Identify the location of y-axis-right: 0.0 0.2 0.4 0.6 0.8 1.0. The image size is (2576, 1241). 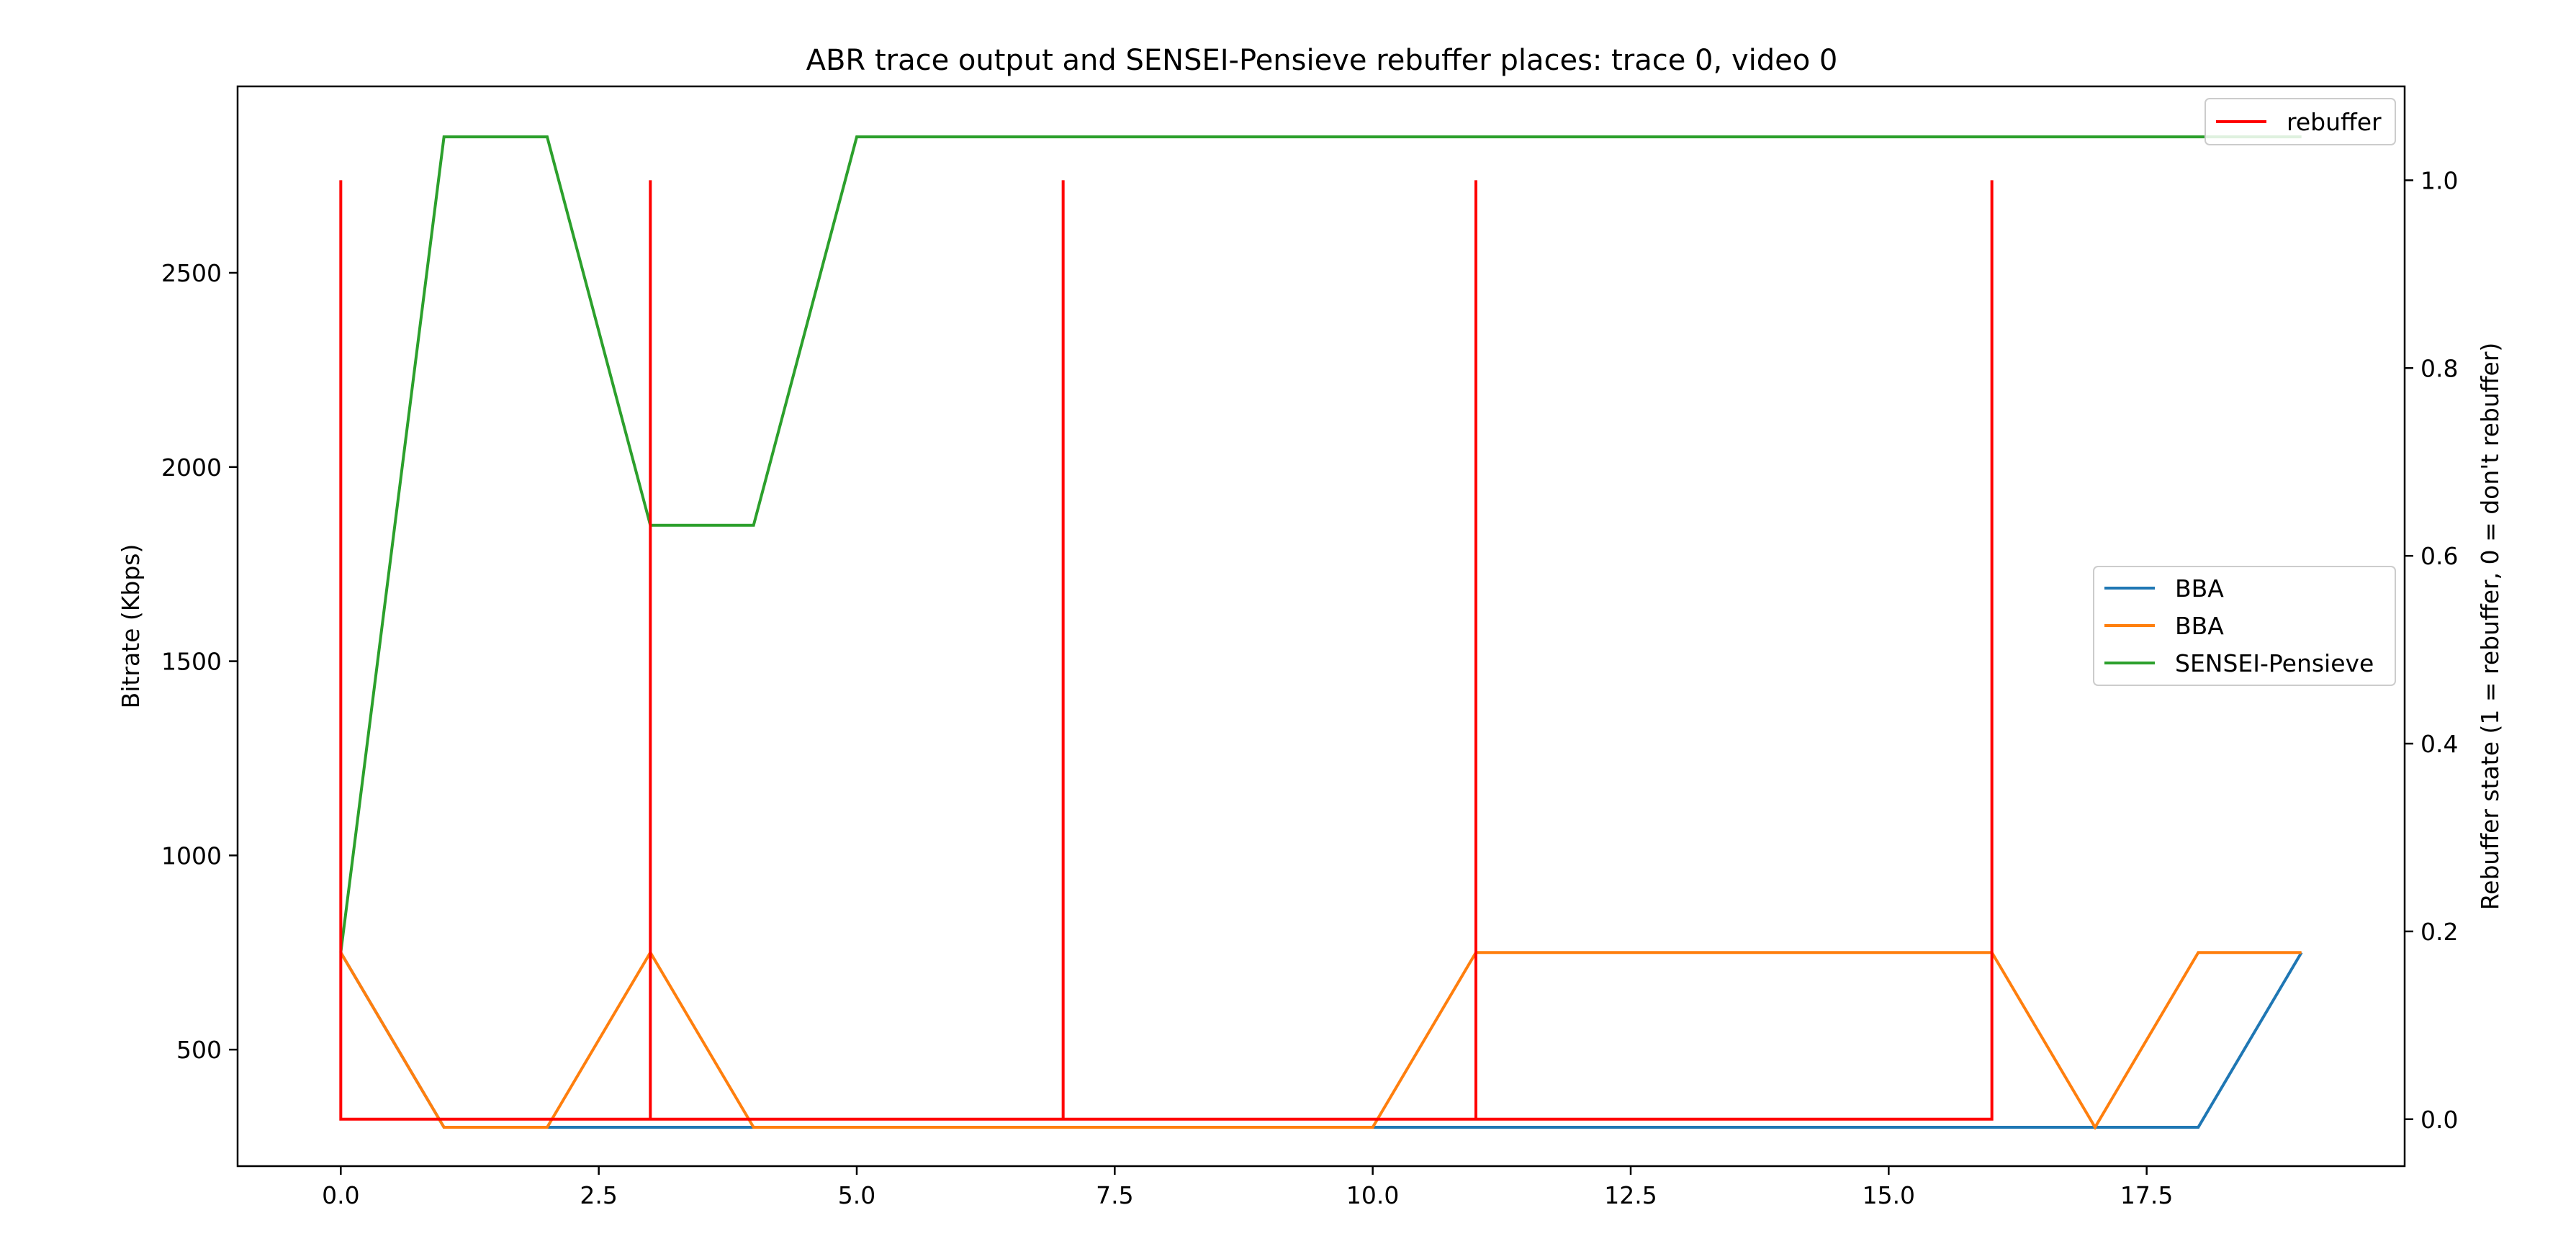
(2431, 650).